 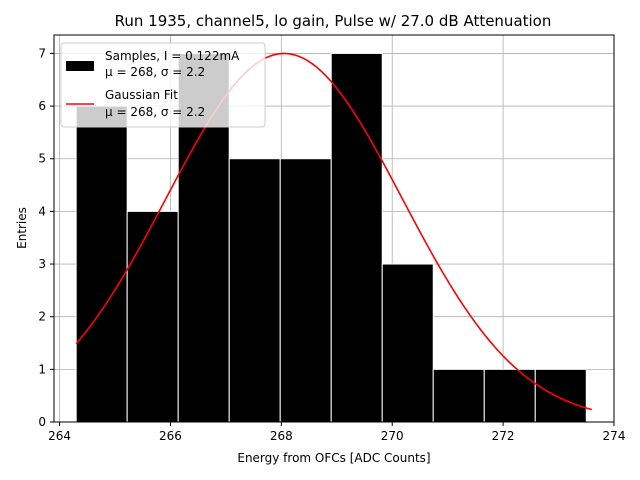 I want to click on legend-fit-label: Gaussian Fit, so click(x=141, y=95).